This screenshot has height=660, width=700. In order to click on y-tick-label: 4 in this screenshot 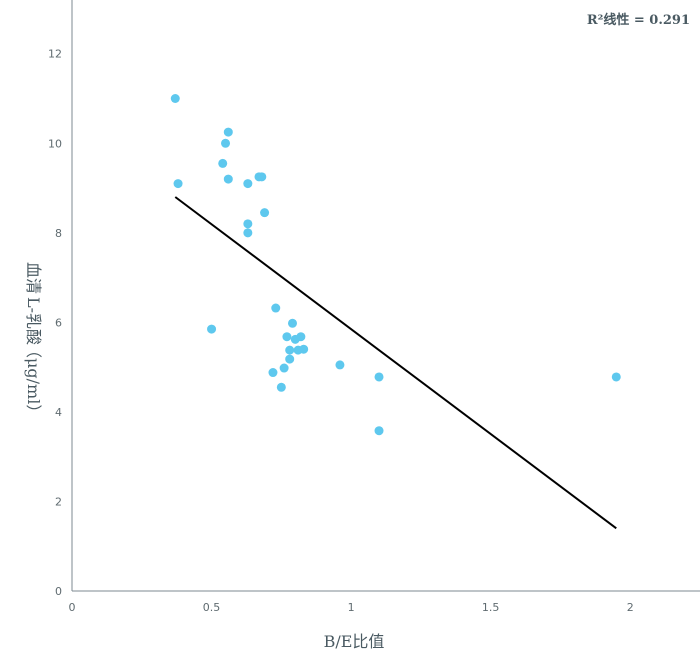, I will do `click(58, 412)`.